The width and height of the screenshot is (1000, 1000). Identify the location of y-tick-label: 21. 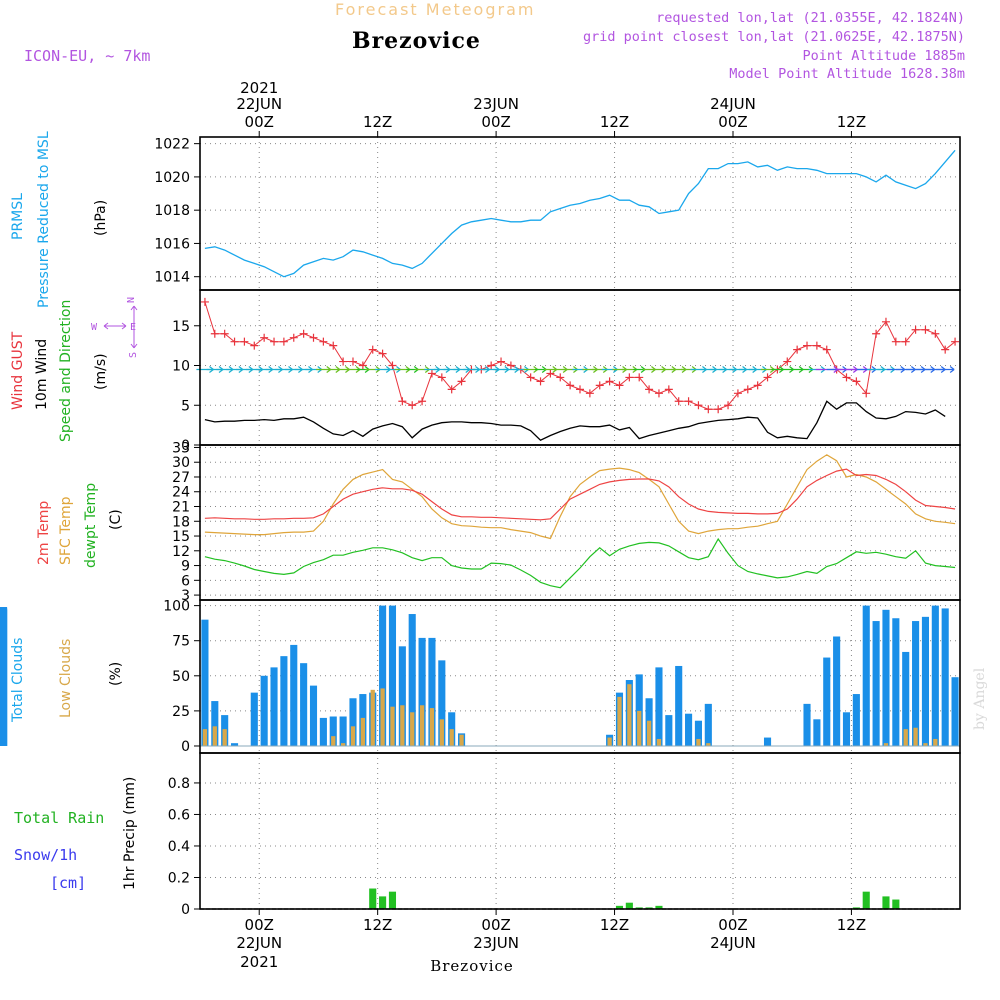
(181, 508).